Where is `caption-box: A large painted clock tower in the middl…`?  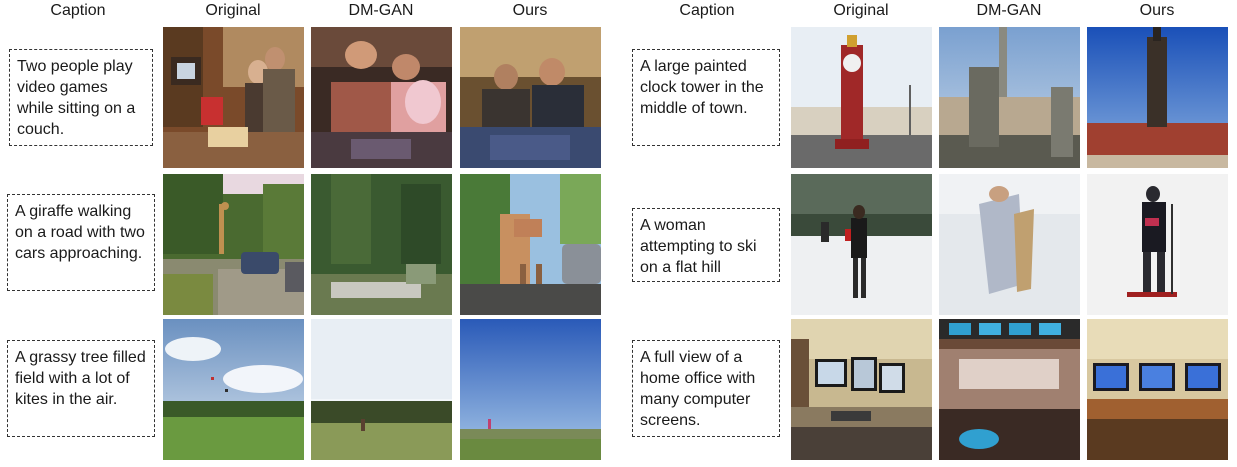
caption-box: A large painted clock tower in the middl… is located at coordinates (706, 97).